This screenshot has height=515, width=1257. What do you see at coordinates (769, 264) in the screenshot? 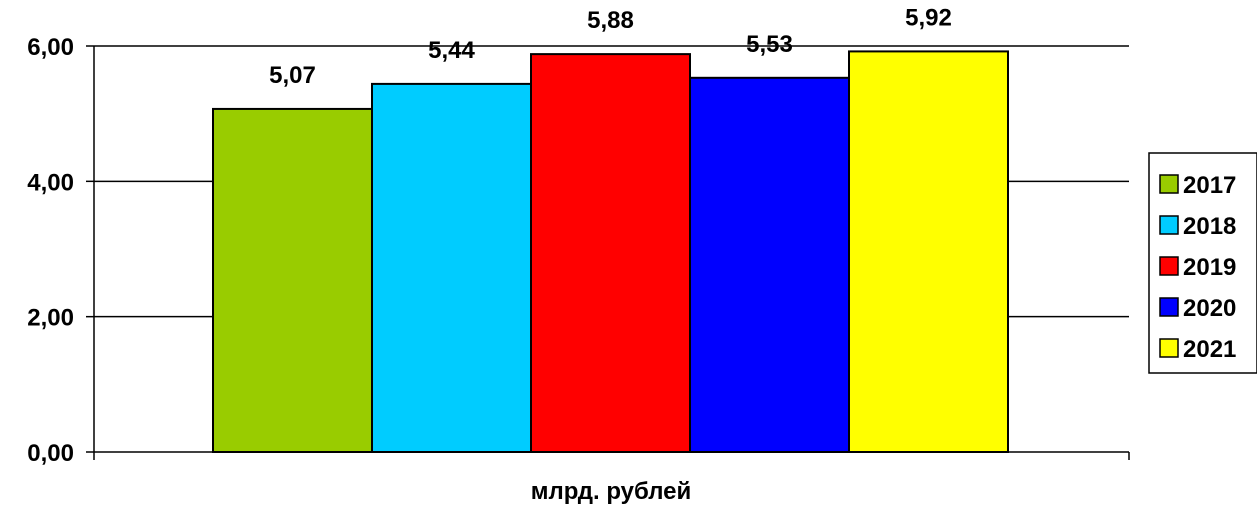
I see `bar-2020` at bounding box center [769, 264].